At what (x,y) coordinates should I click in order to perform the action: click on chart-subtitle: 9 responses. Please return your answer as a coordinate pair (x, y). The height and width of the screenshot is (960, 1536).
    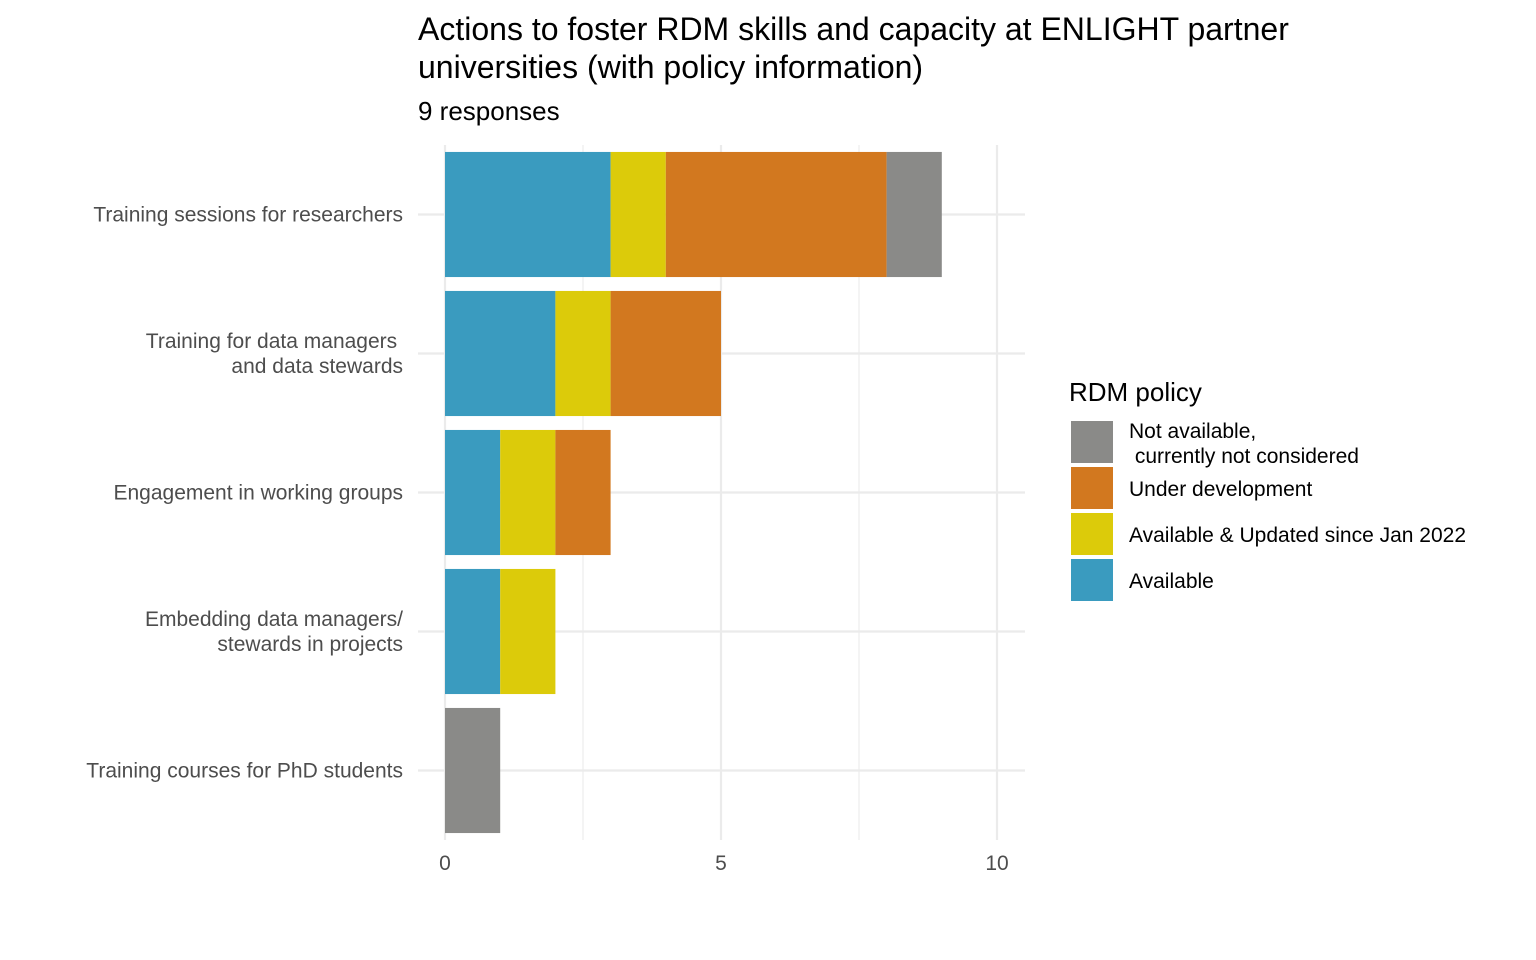
    Looking at the image, I should click on (489, 111).